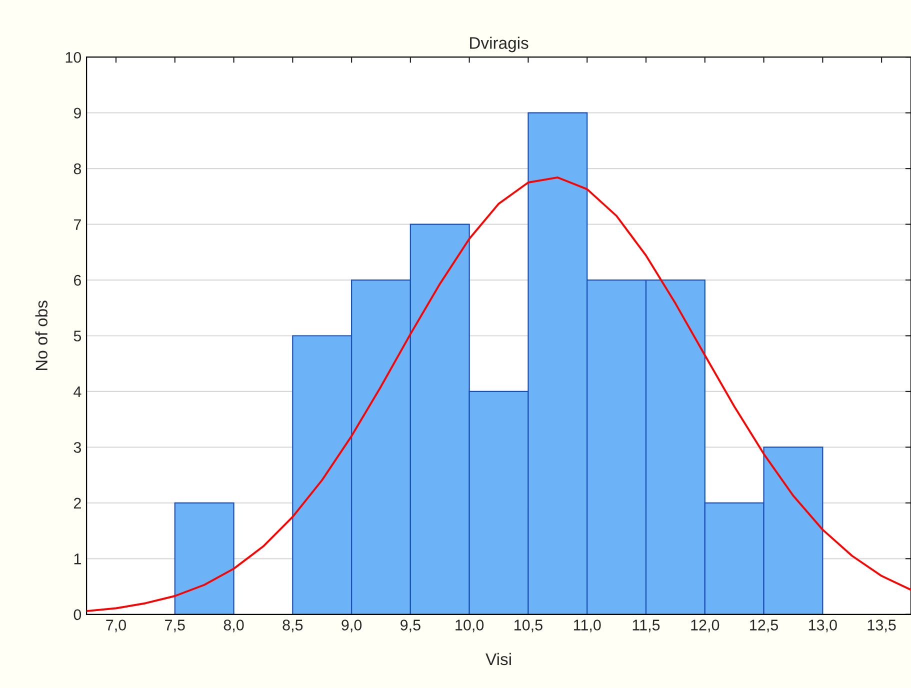 This screenshot has height=688, width=911. What do you see at coordinates (499, 44) in the screenshot?
I see `chart-title: Dviragis` at bounding box center [499, 44].